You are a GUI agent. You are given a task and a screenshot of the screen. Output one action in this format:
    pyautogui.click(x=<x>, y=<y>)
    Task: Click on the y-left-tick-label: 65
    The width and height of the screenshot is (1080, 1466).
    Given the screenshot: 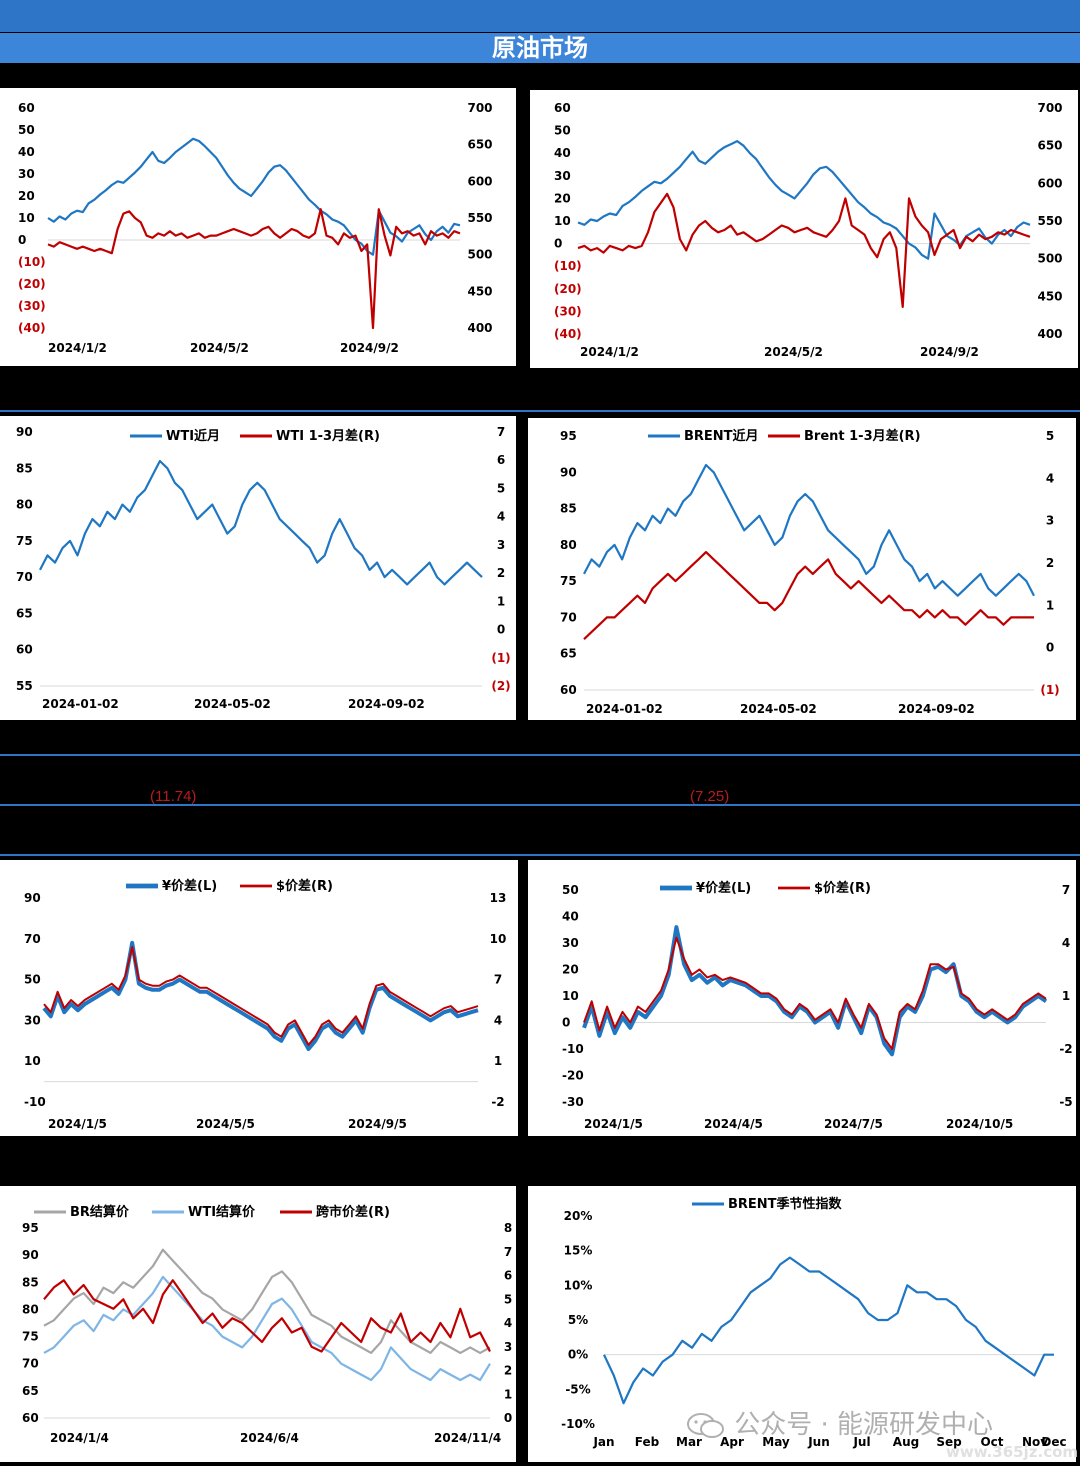 What is the action you would take?
    pyautogui.click(x=568, y=654)
    